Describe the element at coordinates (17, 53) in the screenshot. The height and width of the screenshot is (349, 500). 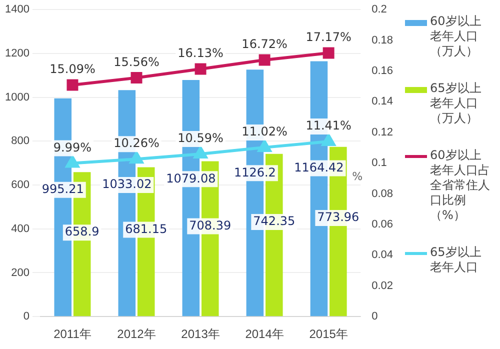
I see `y-tick-label: 1200` at that location.